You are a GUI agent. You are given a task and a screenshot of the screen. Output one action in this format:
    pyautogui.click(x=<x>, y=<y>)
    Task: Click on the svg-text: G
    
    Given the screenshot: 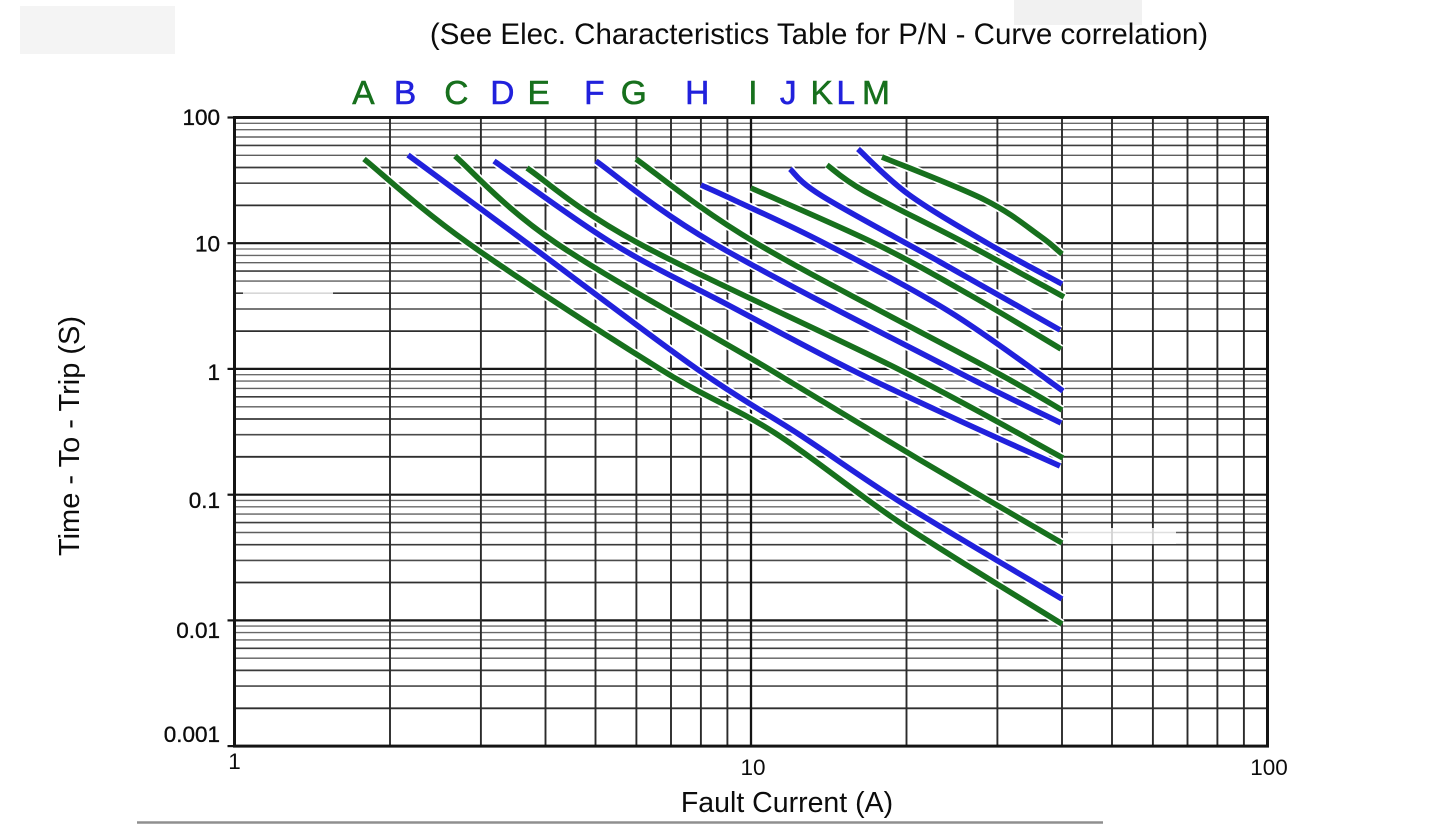 What is the action you would take?
    pyautogui.click(x=634, y=93)
    